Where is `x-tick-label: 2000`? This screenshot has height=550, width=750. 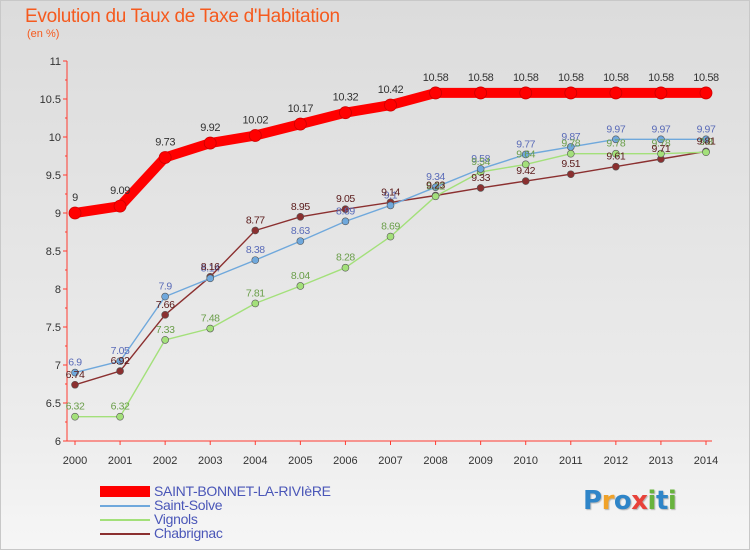
x-tick-label: 2000 is located at coordinates (75, 461).